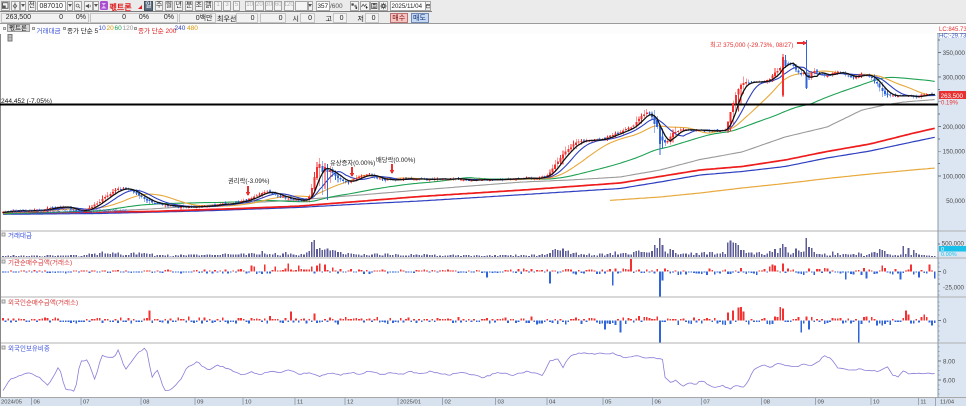 The width and height of the screenshot is (966, 406). I want to click on svg-text: 300,000, so click(954, 78).